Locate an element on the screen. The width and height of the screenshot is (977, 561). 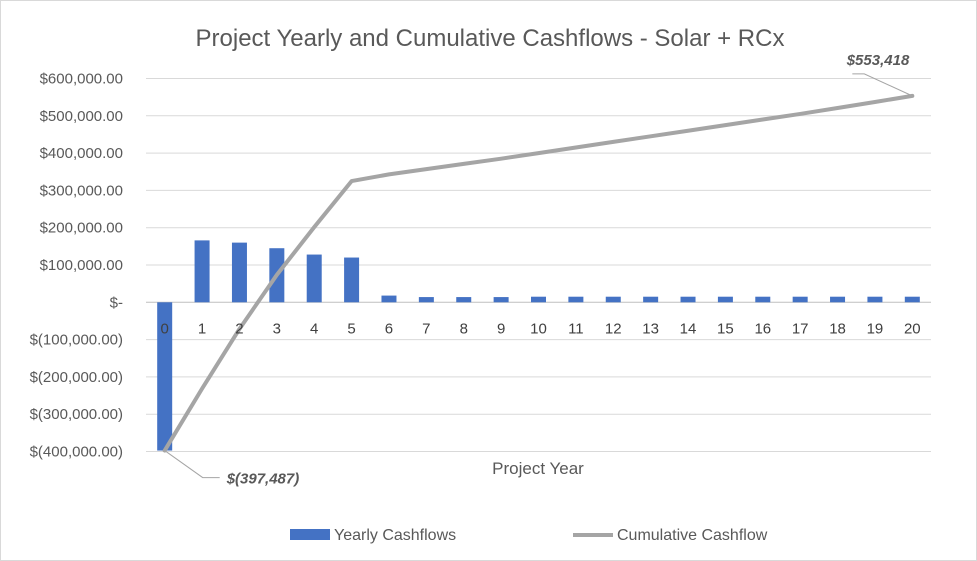
x-tick-label: 5 is located at coordinates (351, 328).